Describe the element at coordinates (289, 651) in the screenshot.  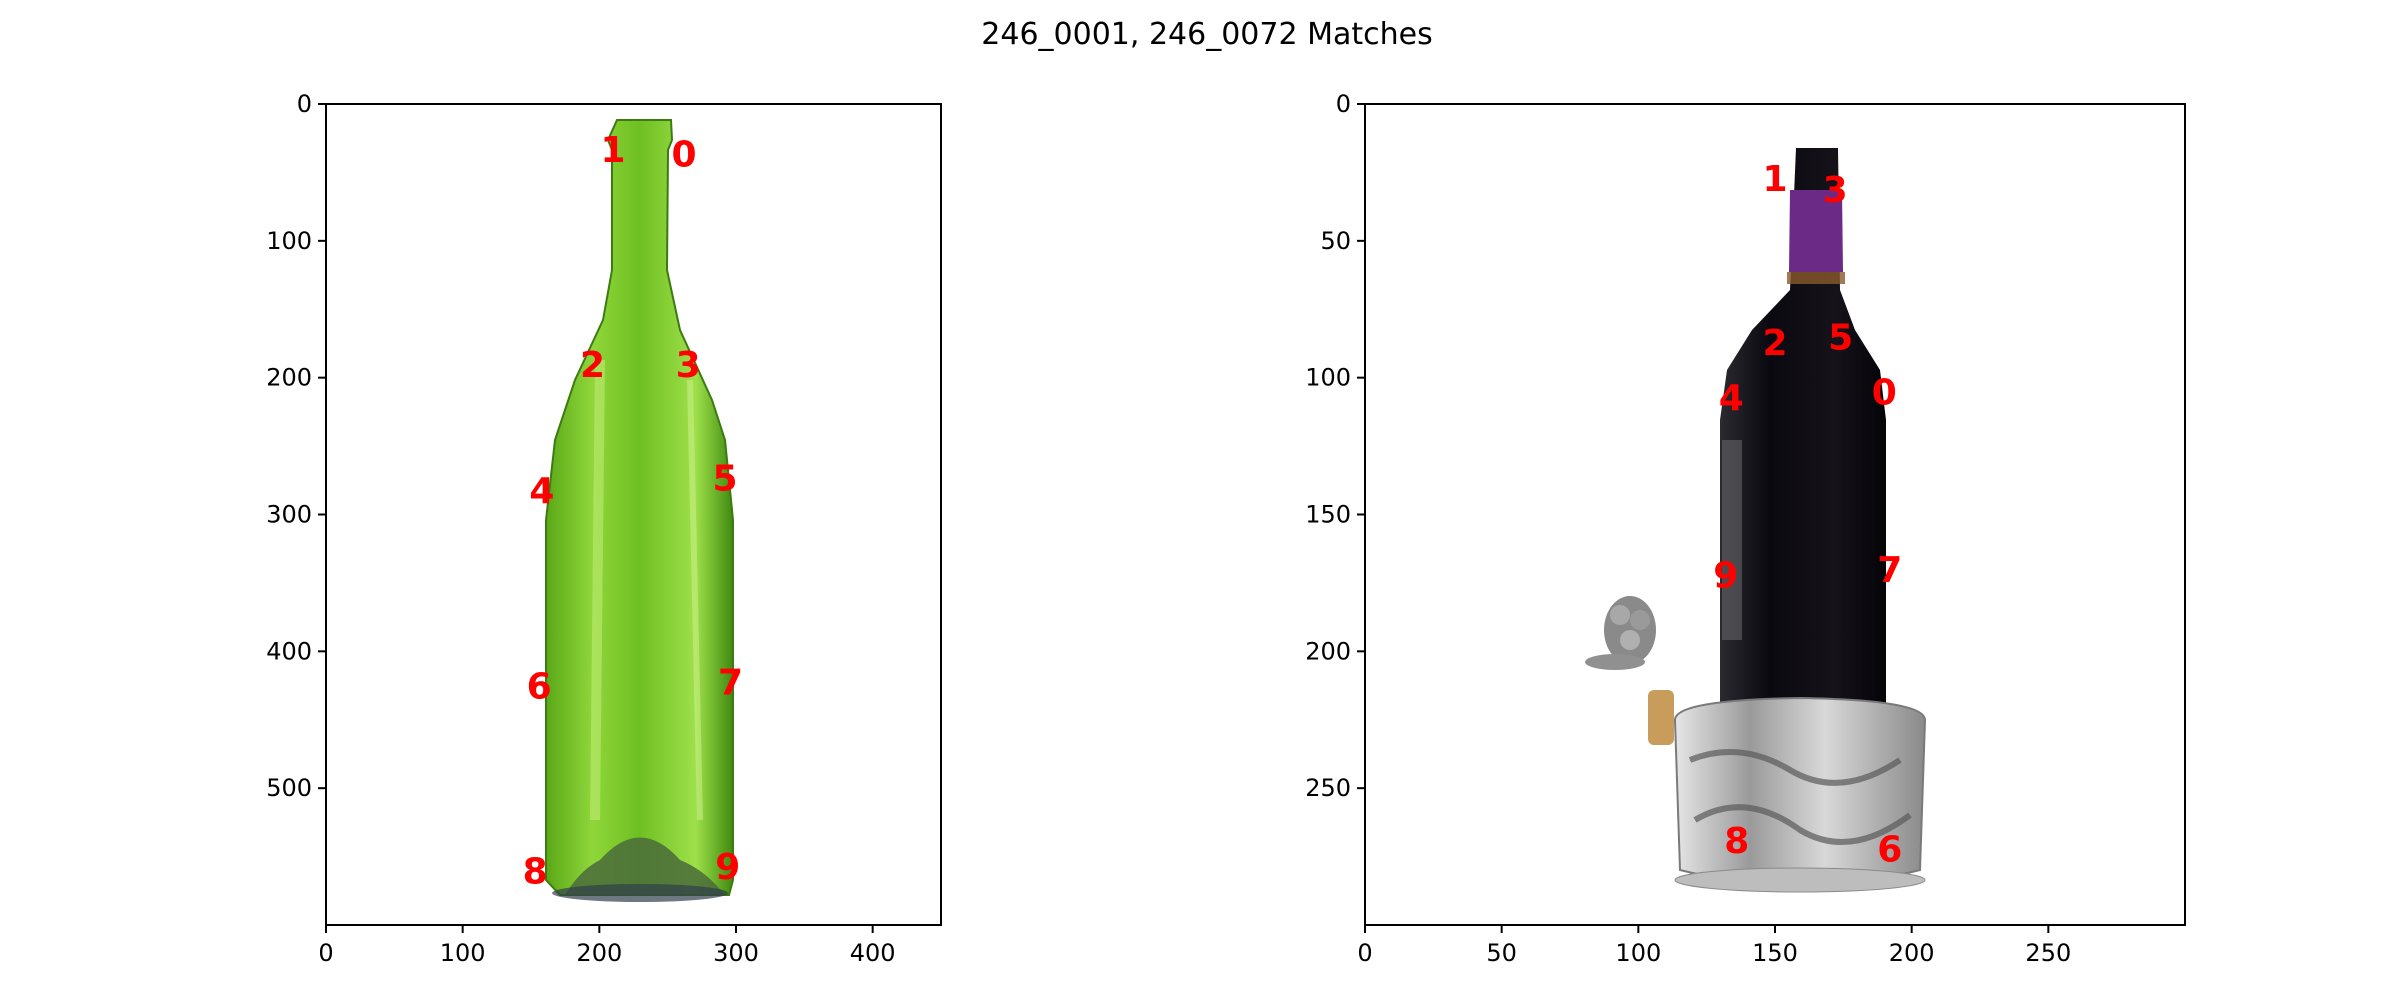
I see `y-tick-label: 400` at that location.